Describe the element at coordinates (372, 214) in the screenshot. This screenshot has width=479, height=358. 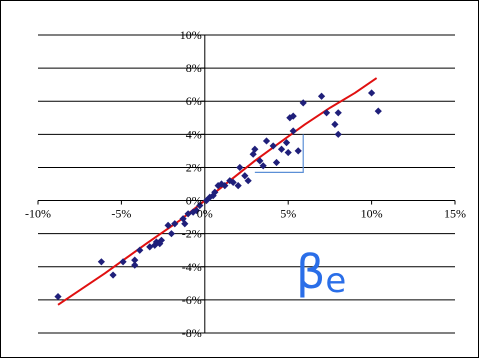
I see `x-tick-label: 10%` at that location.